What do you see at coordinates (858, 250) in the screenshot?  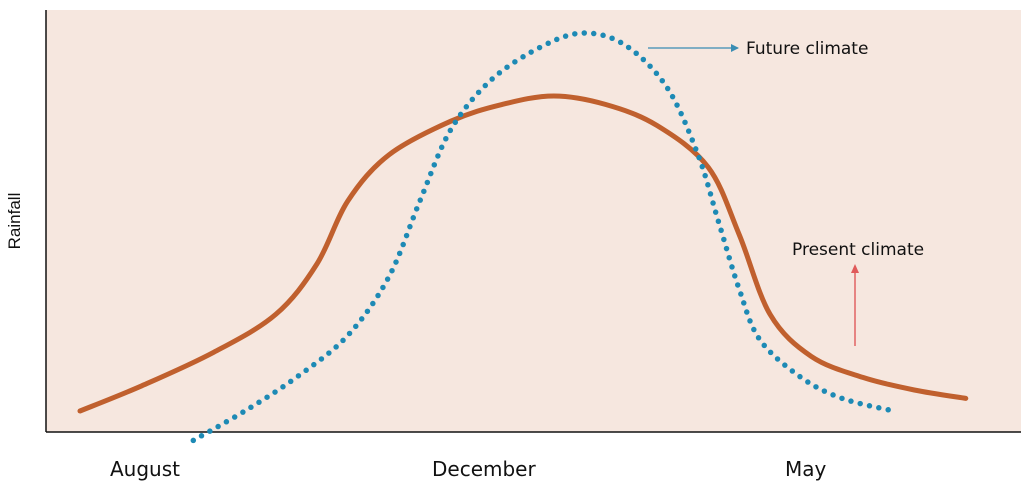 I see `present-climate-label: Present climate` at bounding box center [858, 250].